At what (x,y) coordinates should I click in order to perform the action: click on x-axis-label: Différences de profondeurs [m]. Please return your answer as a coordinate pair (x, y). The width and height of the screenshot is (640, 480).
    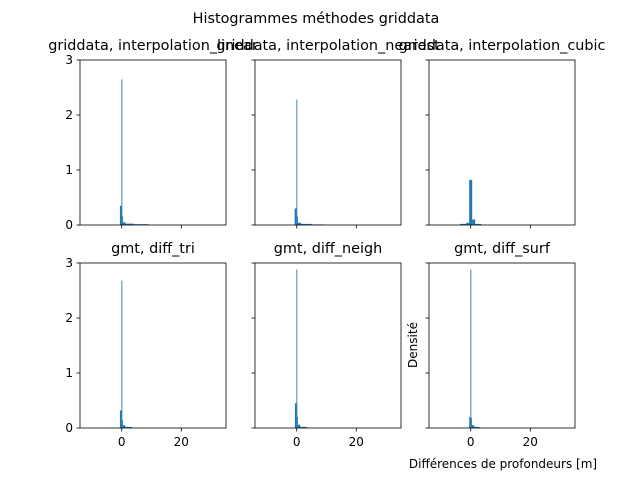
    Looking at the image, I should click on (503, 464).